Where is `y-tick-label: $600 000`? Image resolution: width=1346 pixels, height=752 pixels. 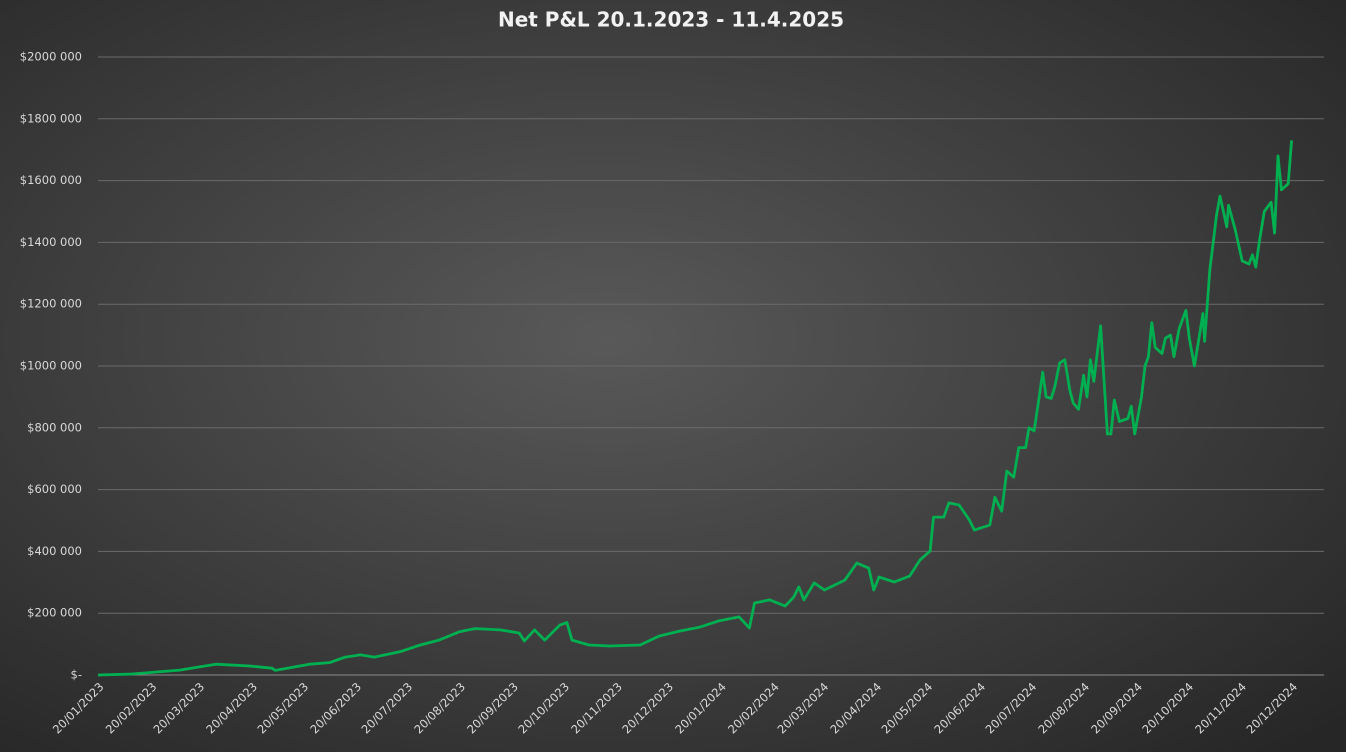 y-tick-label: $600 000 is located at coordinates (54, 489).